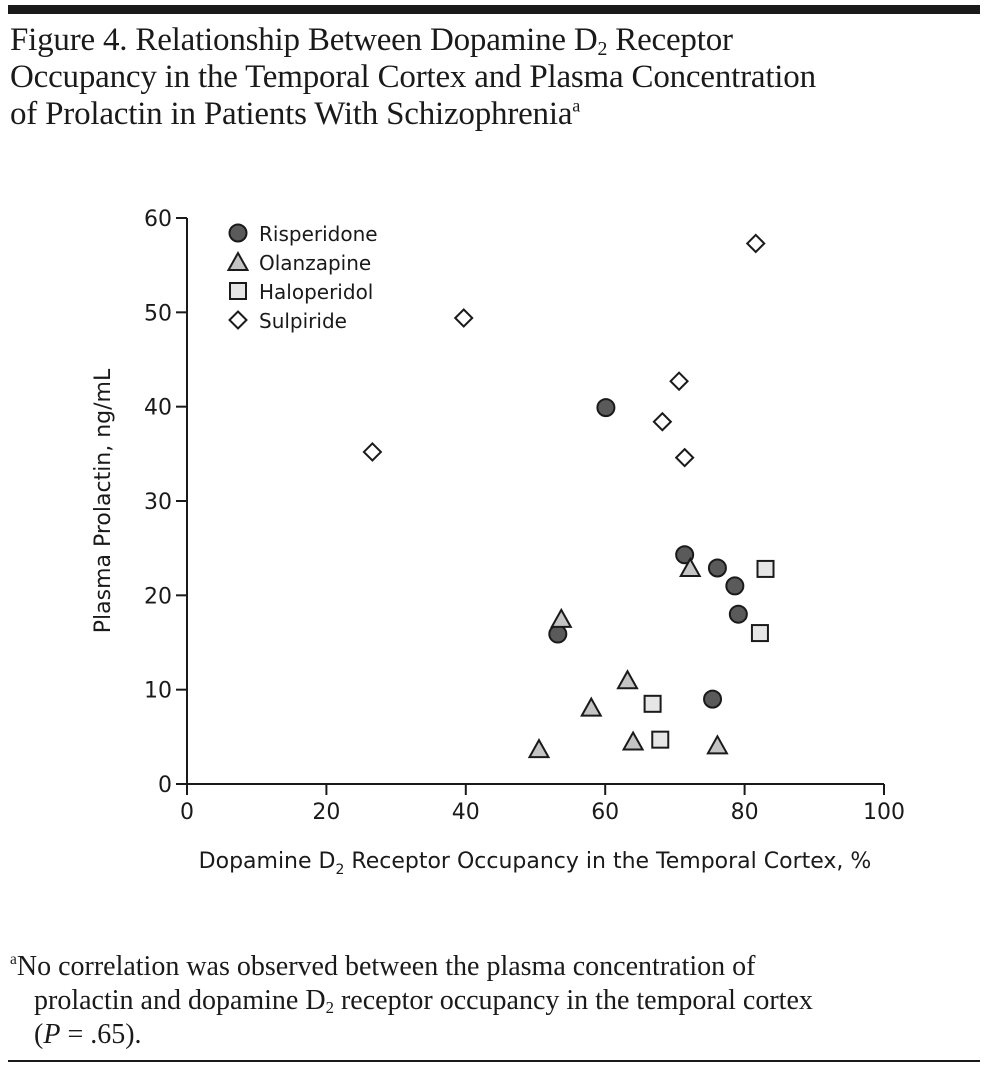 This screenshot has width=987, height=1070. Describe the element at coordinates (494, 9) in the screenshot. I see `top-rule` at that location.